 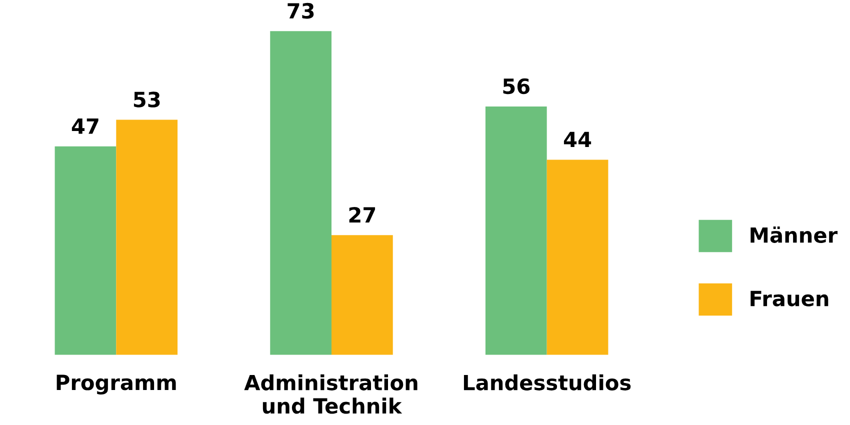 What do you see at coordinates (362, 214) in the screenshot?
I see `data-label: 27` at bounding box center [362, 214].